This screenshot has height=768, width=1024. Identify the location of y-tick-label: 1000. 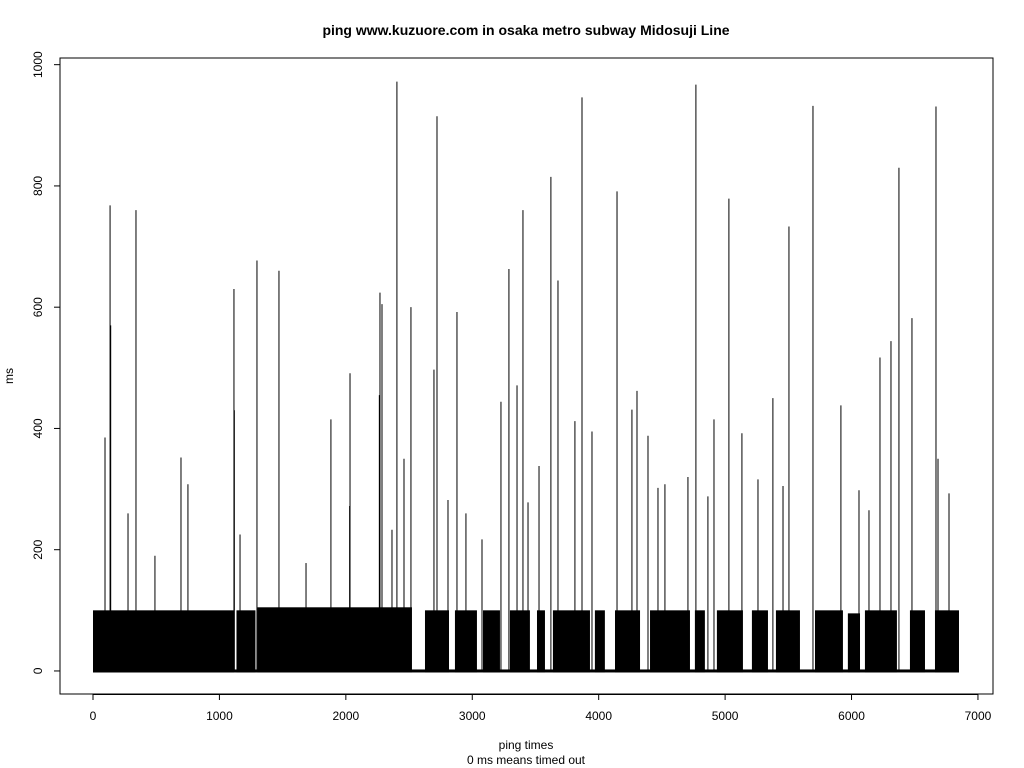
(38, 64).